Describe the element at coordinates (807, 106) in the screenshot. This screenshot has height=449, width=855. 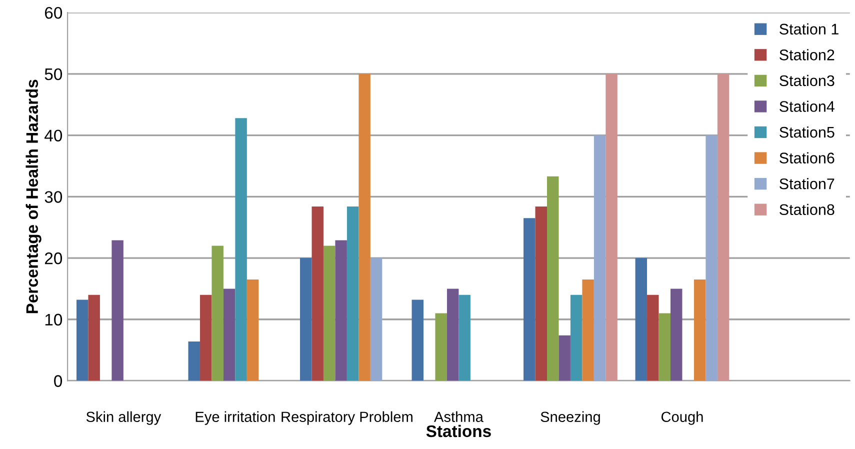
I see `legend-label: Station4` at that location.